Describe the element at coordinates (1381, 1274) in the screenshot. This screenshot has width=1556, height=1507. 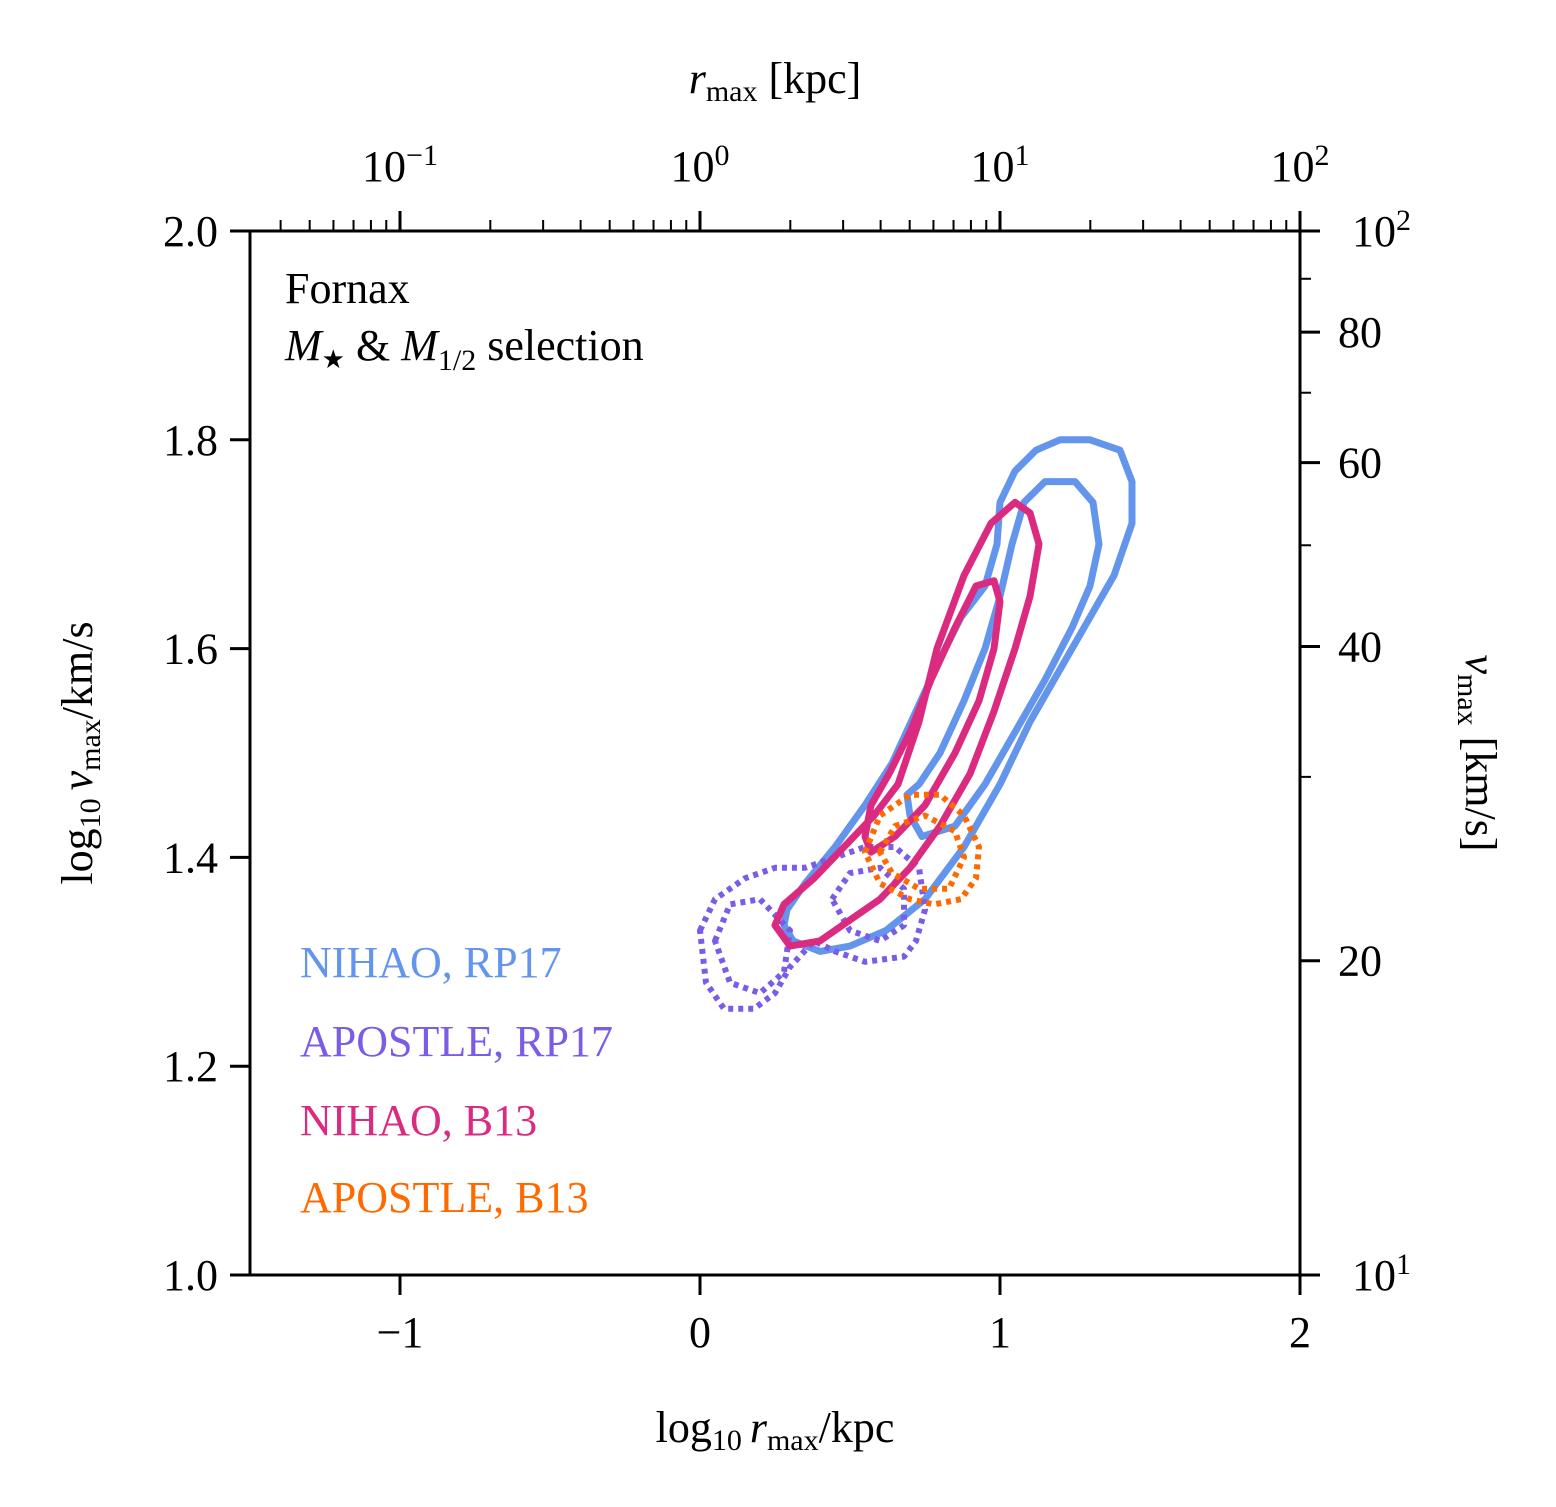
I see `right-tick-label: 10¹` at that location.